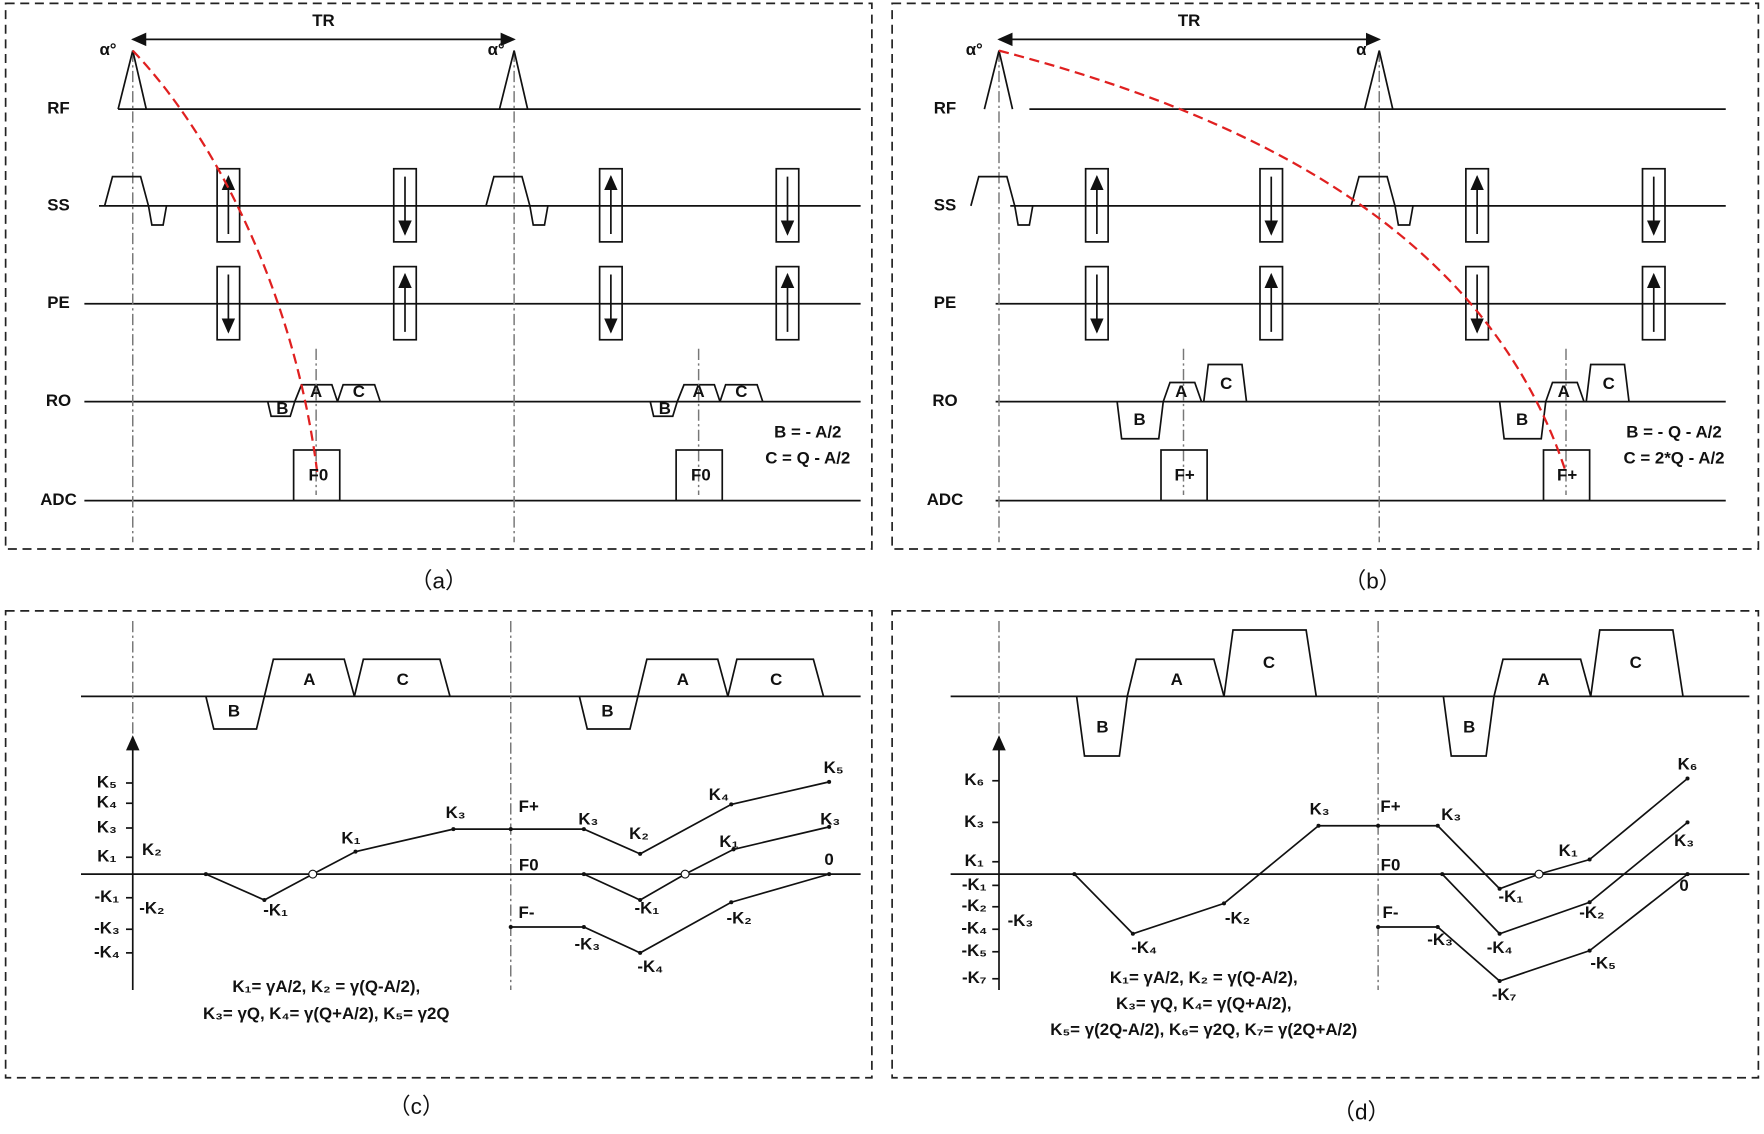 The image size is (1764, 1134). Describe the element at coordinates (974, 950) in the screenshot. I see `axis-label: -K₅` at that location.